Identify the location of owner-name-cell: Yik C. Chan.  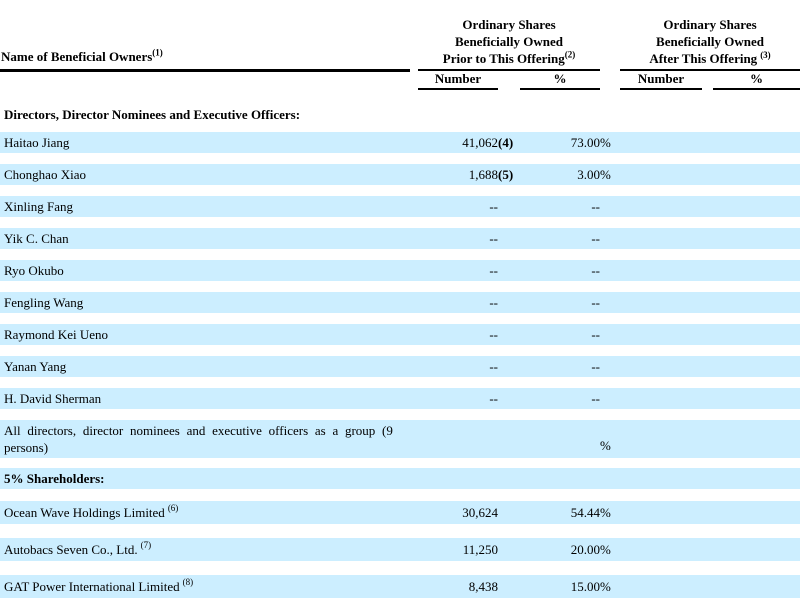
(205, 239).